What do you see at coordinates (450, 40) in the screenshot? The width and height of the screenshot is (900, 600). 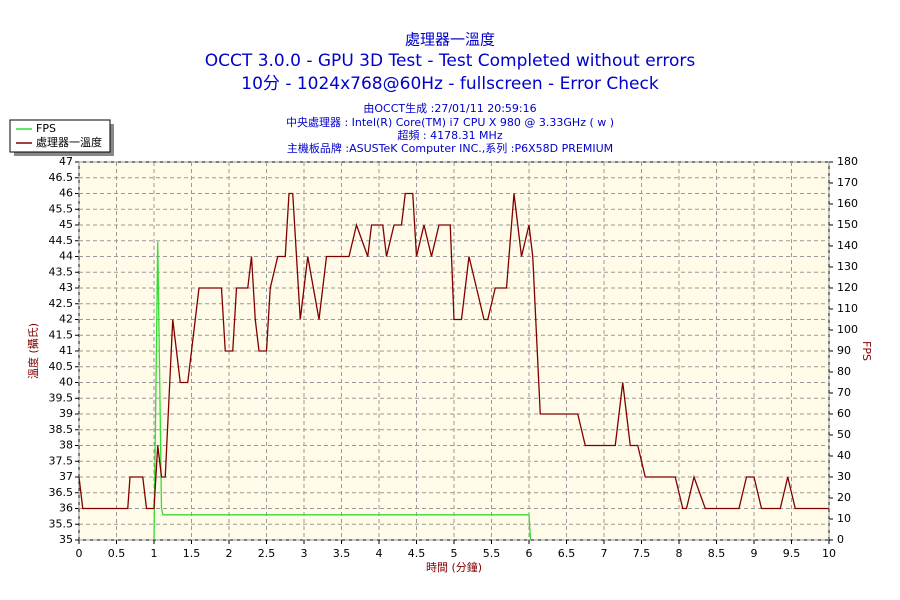 I see `chart-title: 處理器一溫度` at bounding box center [450, 40].